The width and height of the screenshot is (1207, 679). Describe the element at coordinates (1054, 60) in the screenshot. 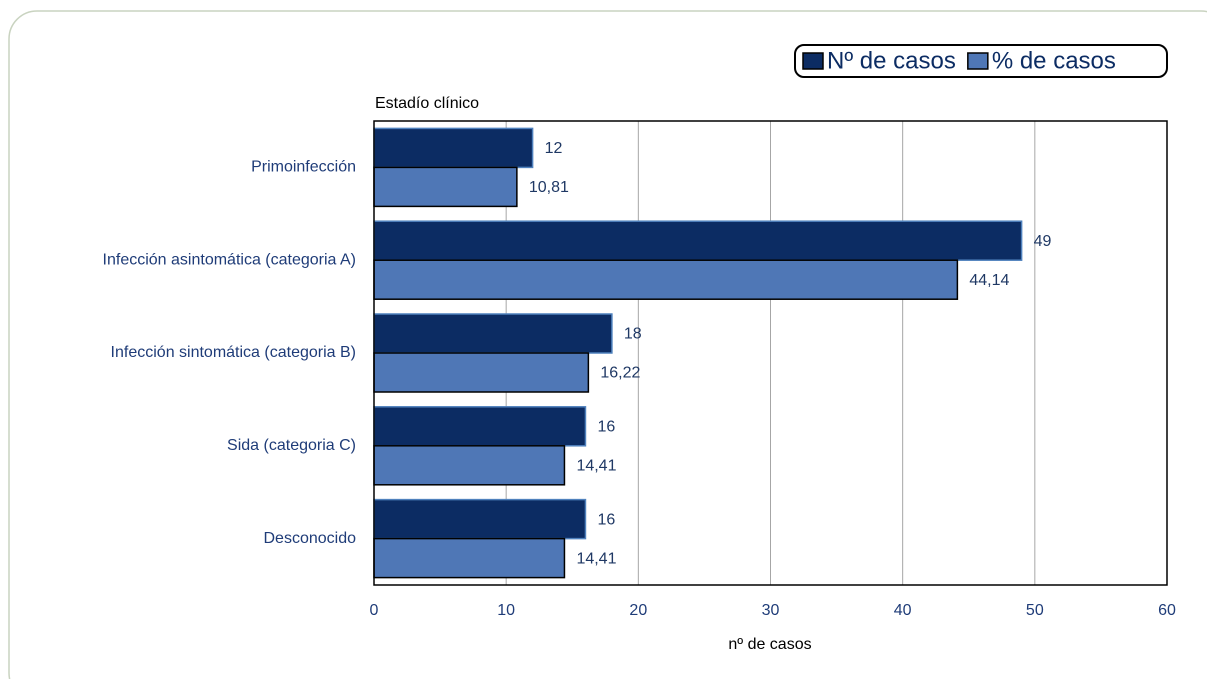

I see `legend-label: % de casos` at that location.